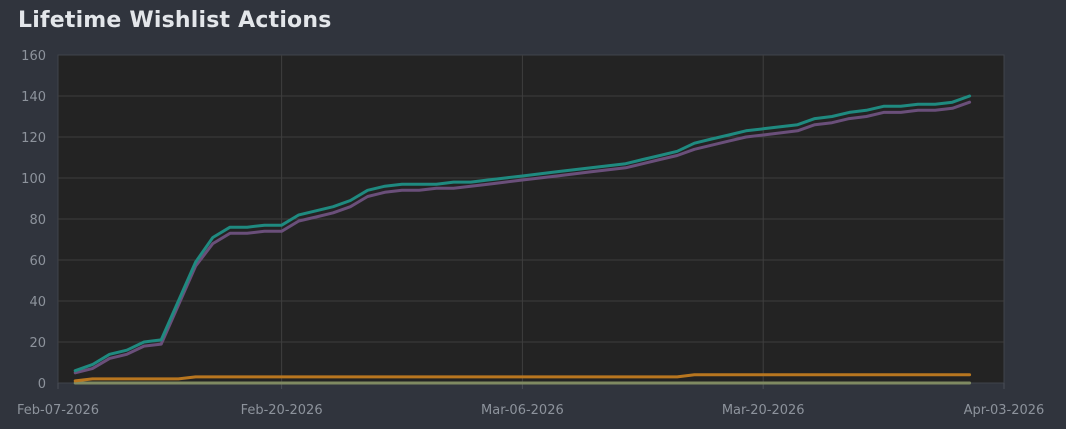 This screenshot has width=1066, height=429. Describe the element at coordinates (175, 20) in the screenshot. I see `chart-title: Lifetime Wishlist Actions` at that location.